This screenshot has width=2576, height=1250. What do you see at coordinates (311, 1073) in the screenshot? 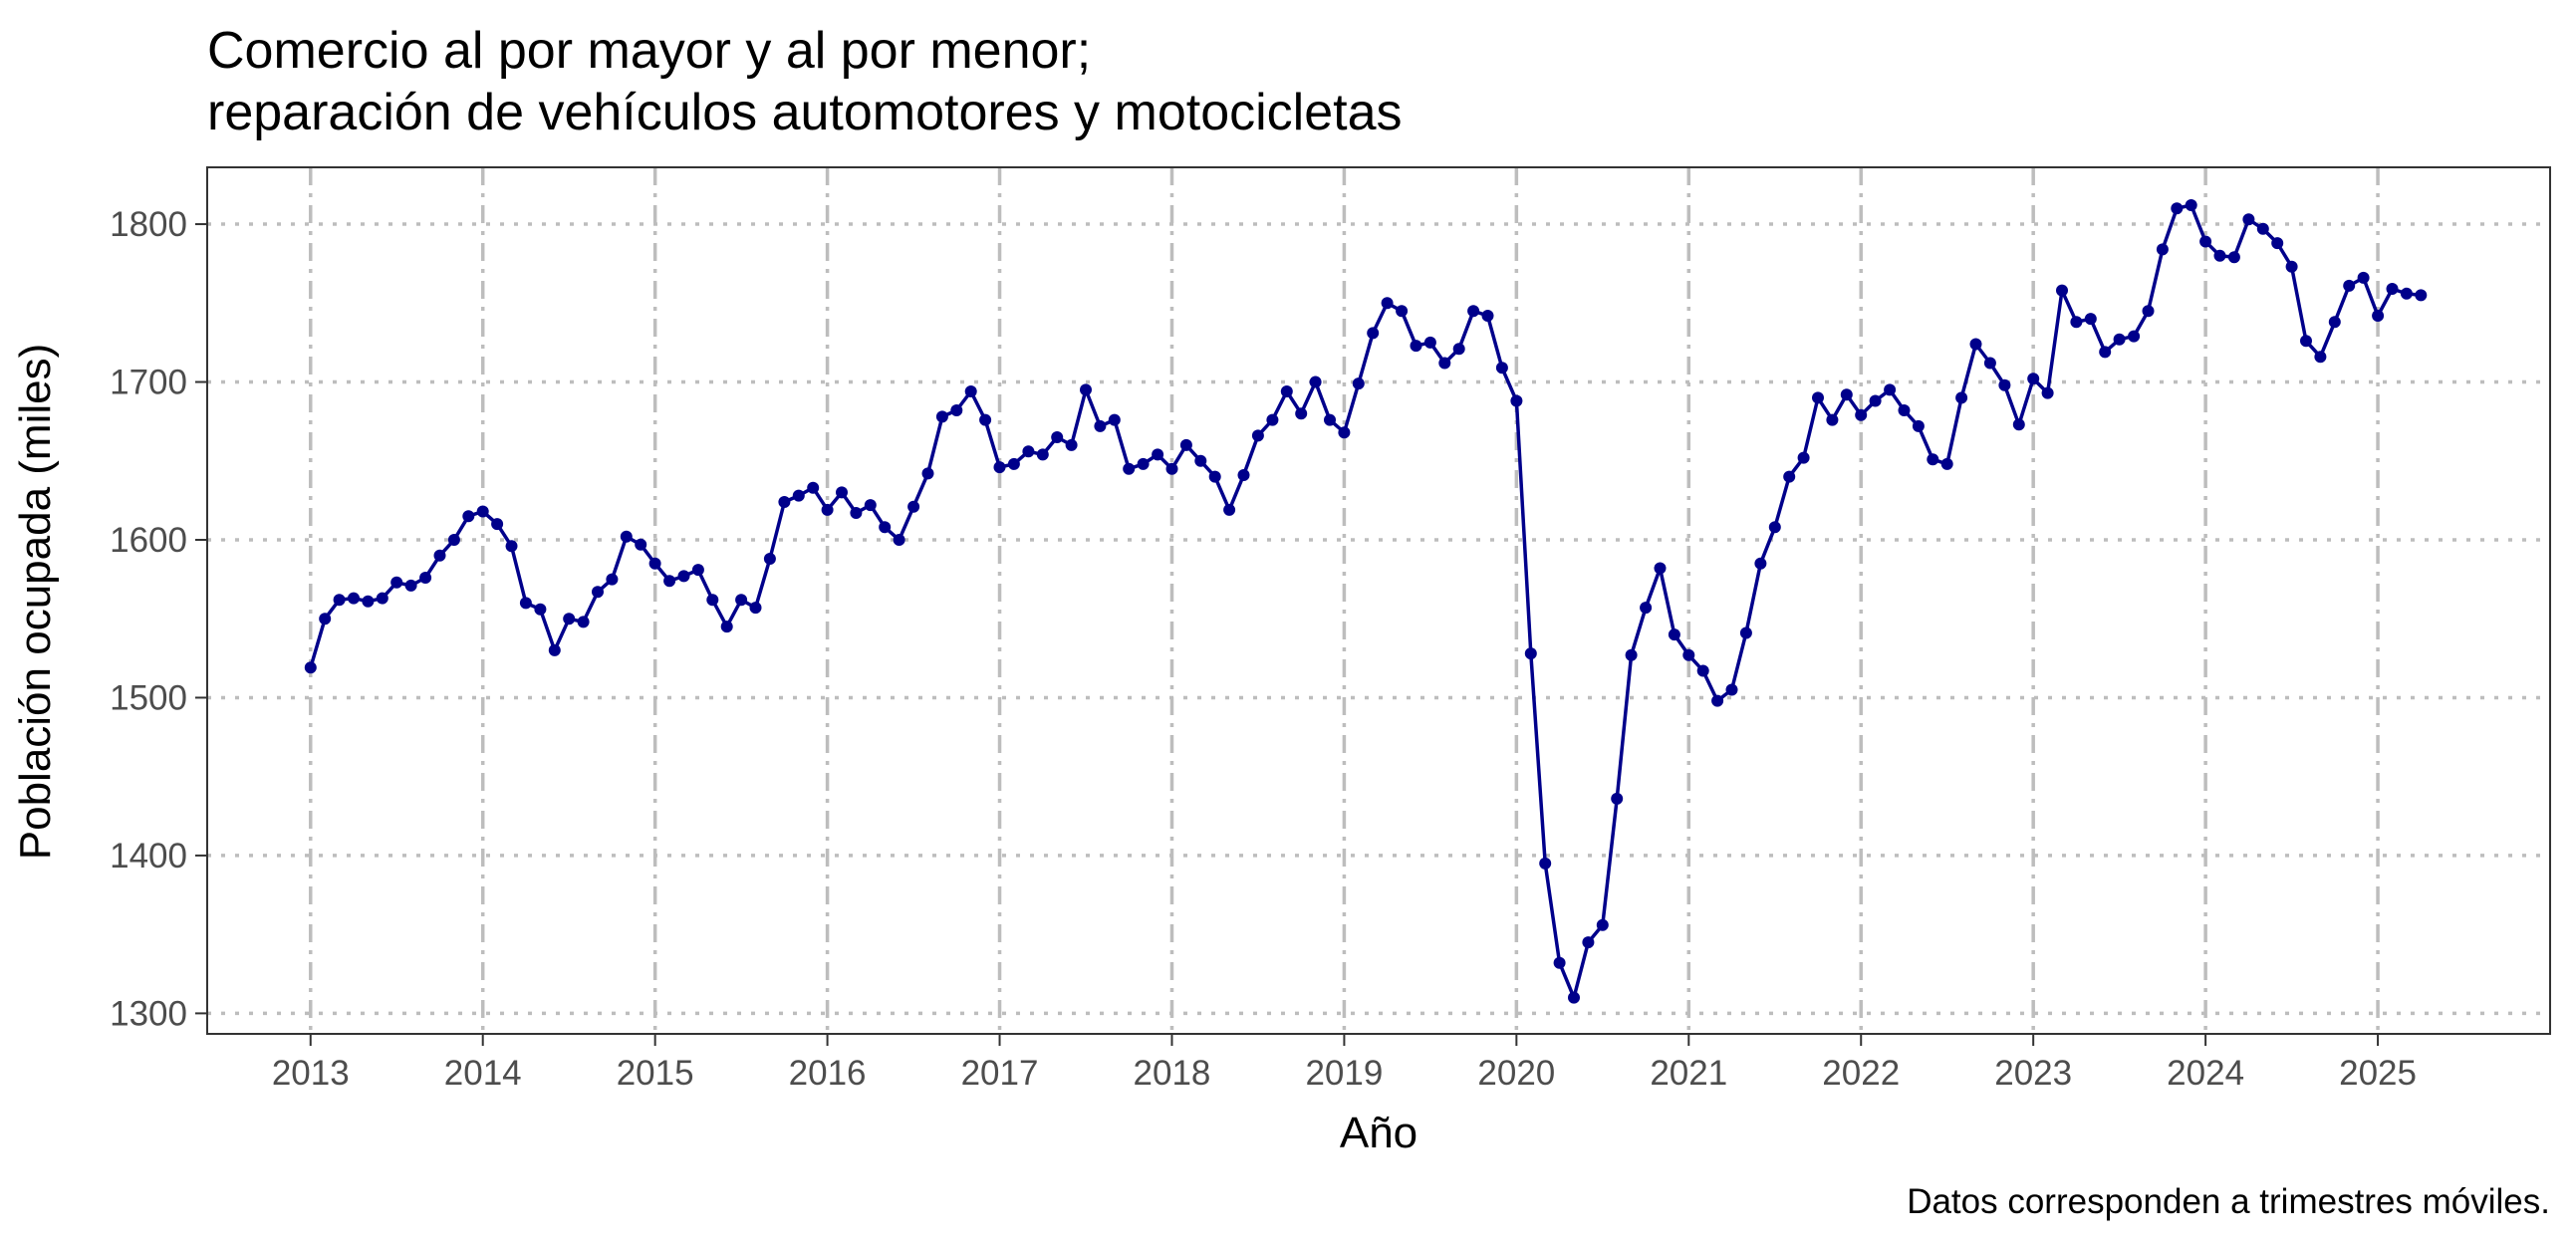
I see `x-tick-label: 2013` at bounding box center [311, 1073].